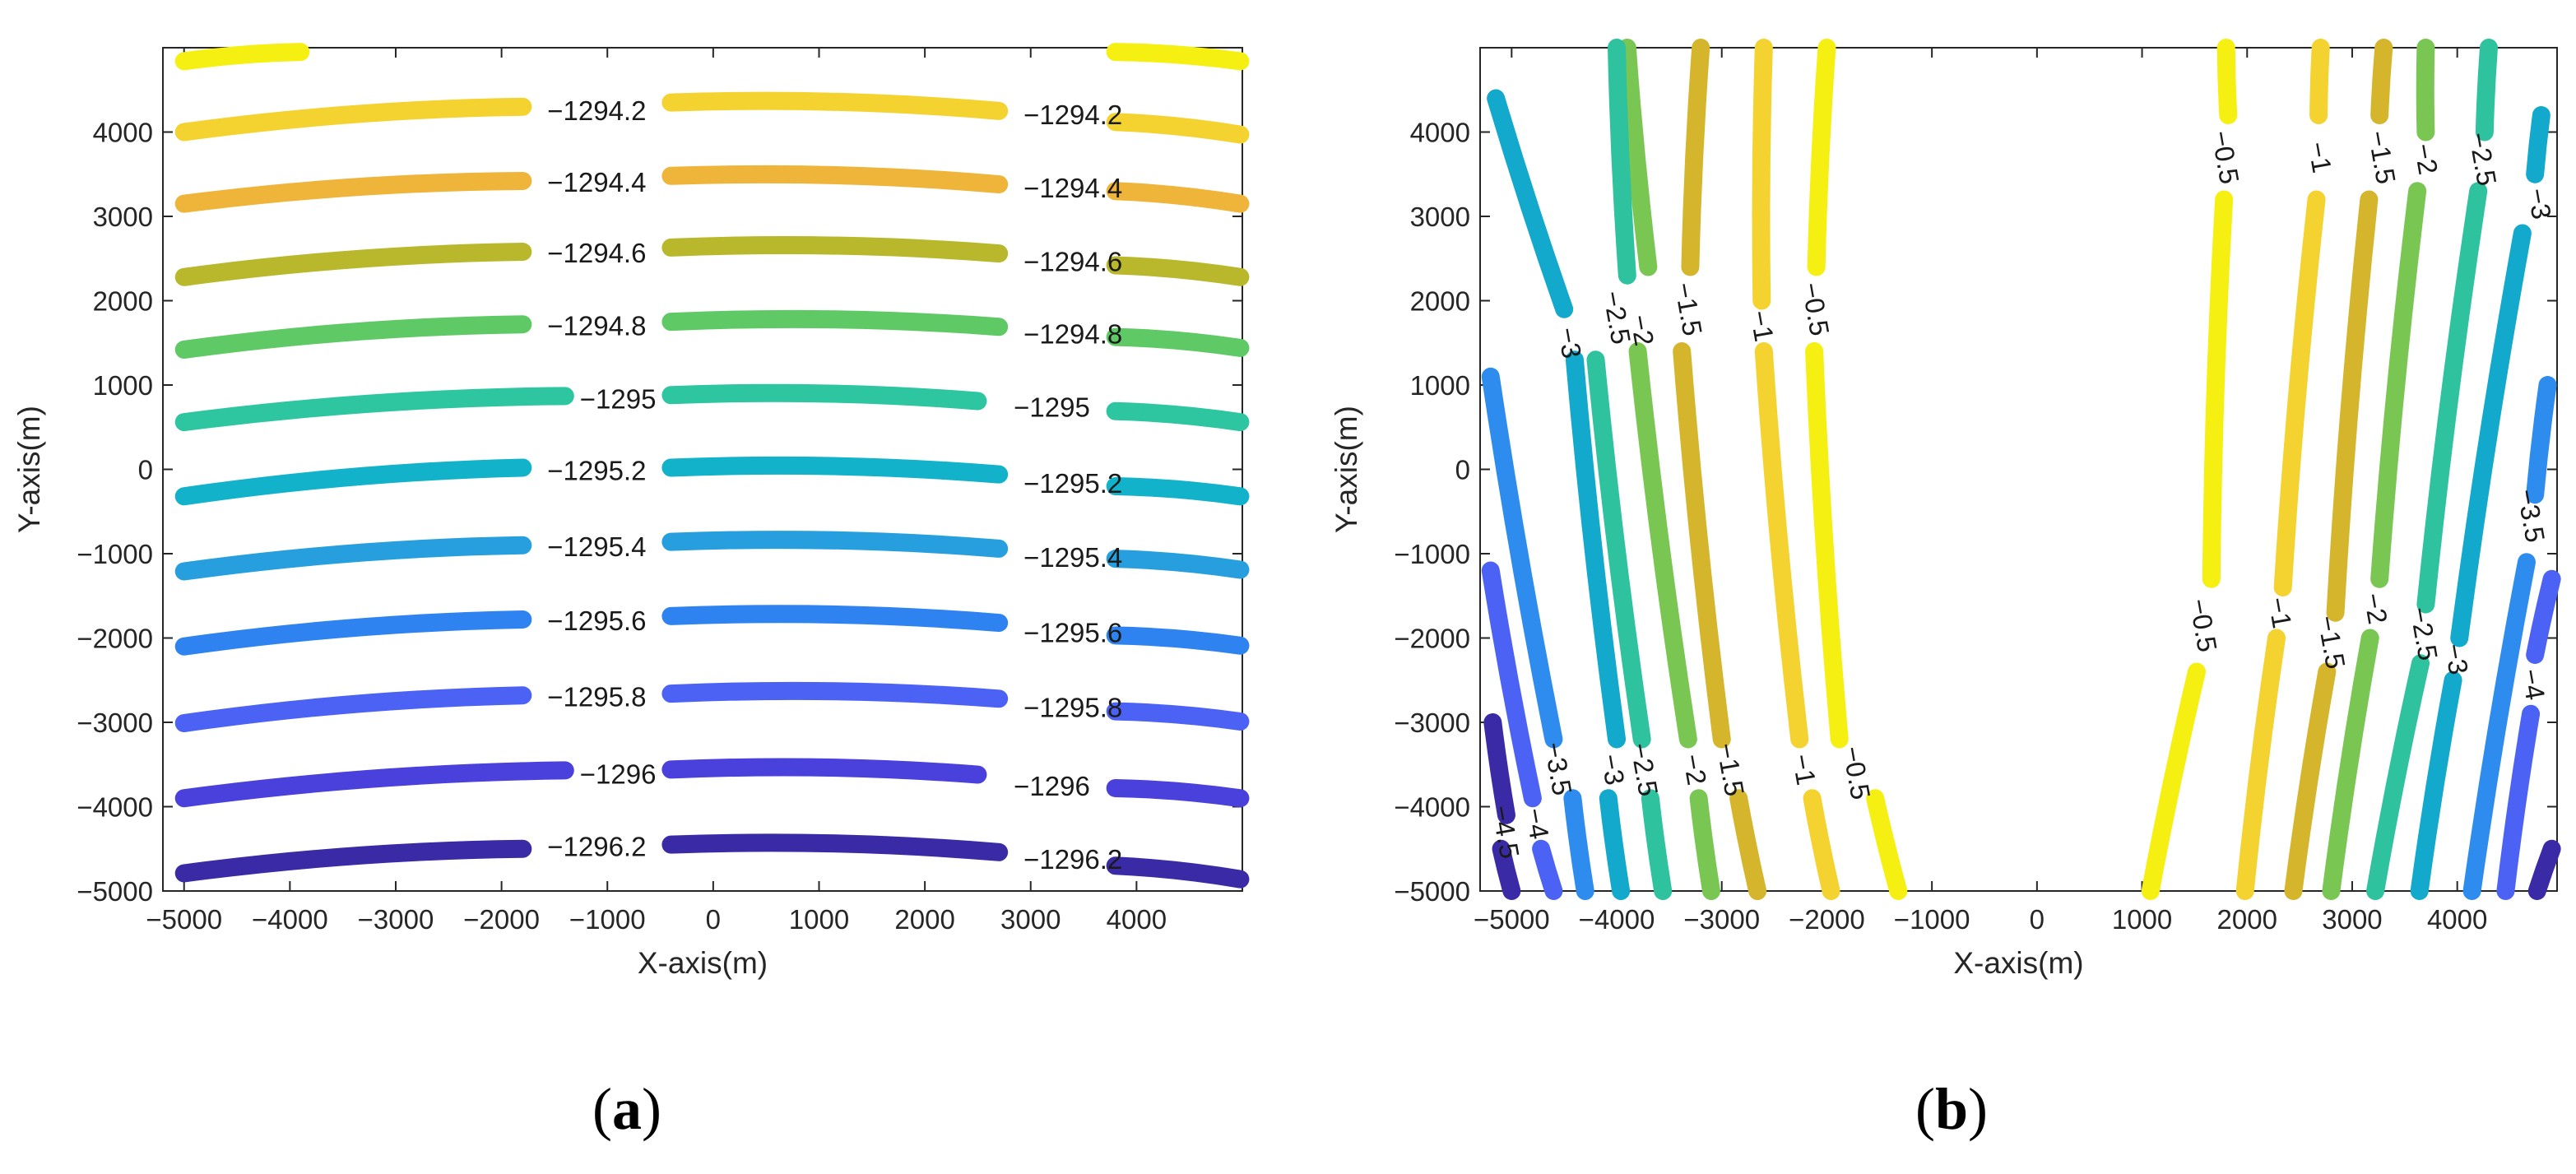  Describe the element at coordinates (1072, 334) in the screenshot. I see `contour-label: −1294.8` at that location.